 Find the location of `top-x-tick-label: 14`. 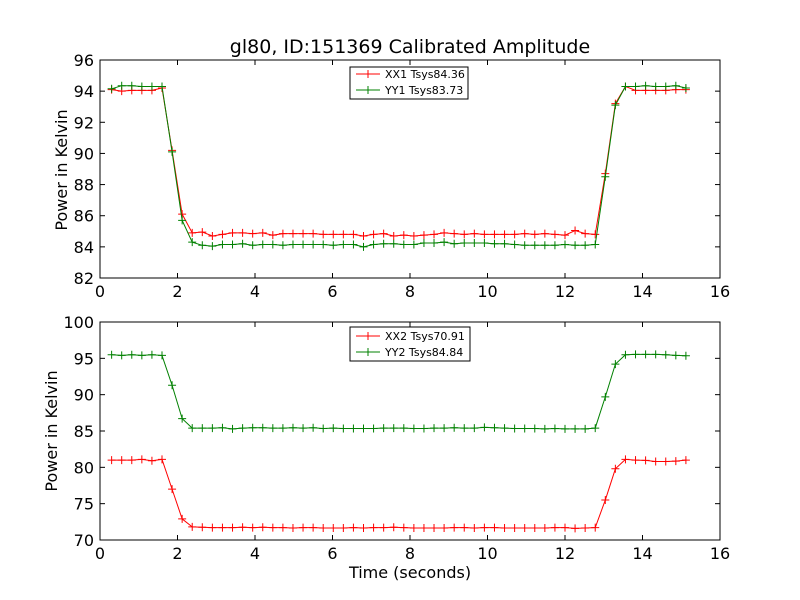

top-x-tick-label: 14 is located at coordinates (642, 291).